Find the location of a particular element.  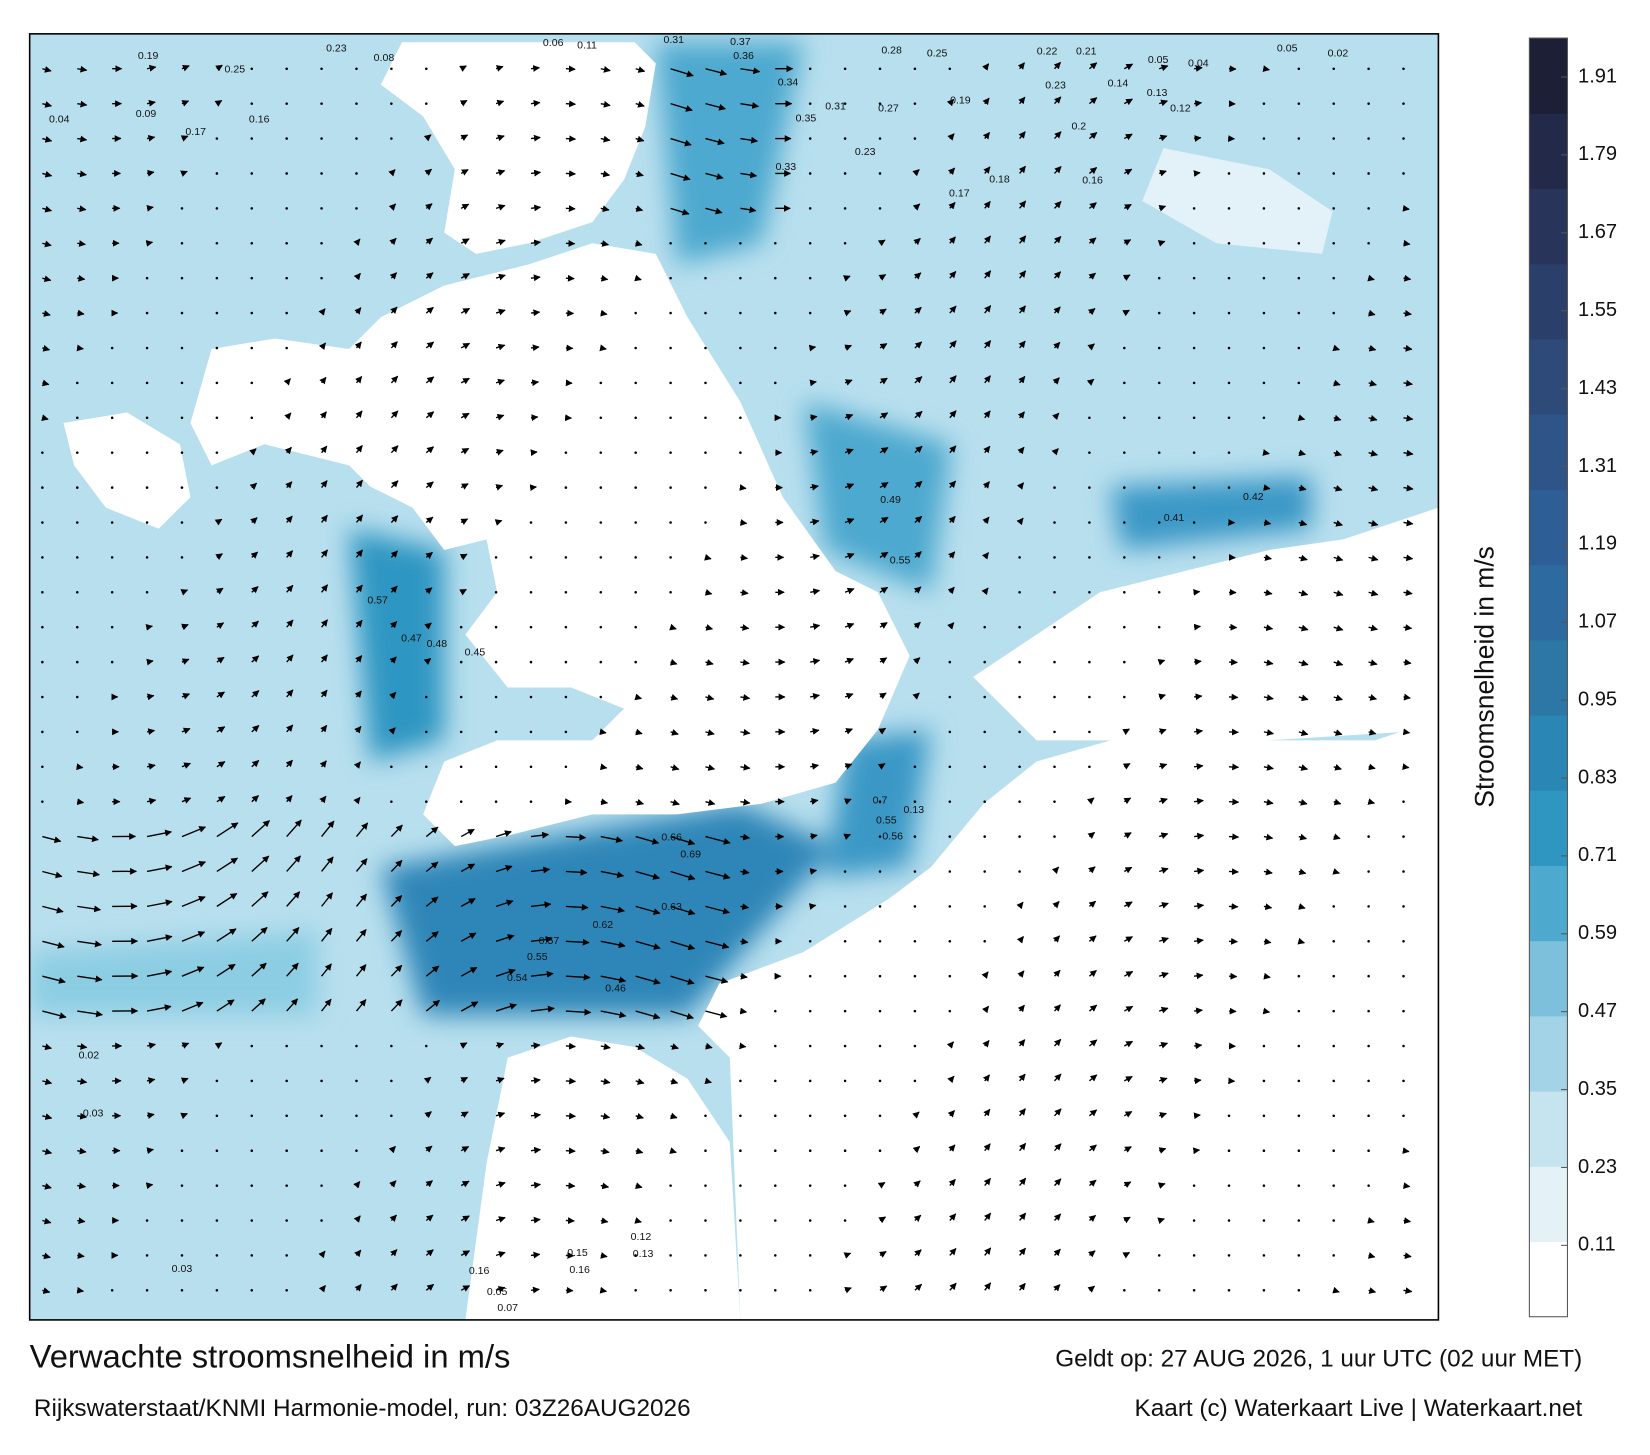

speed-label: 0.54 is located at coordinates (517, 978).